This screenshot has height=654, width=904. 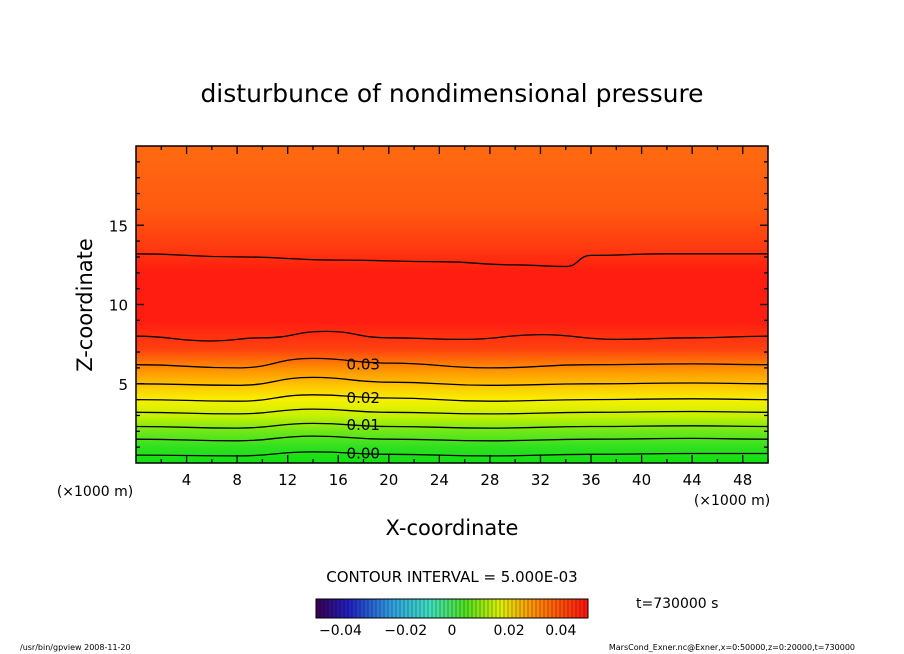 I want to click on x-tick-label: 8, so click(x=237, y=480).